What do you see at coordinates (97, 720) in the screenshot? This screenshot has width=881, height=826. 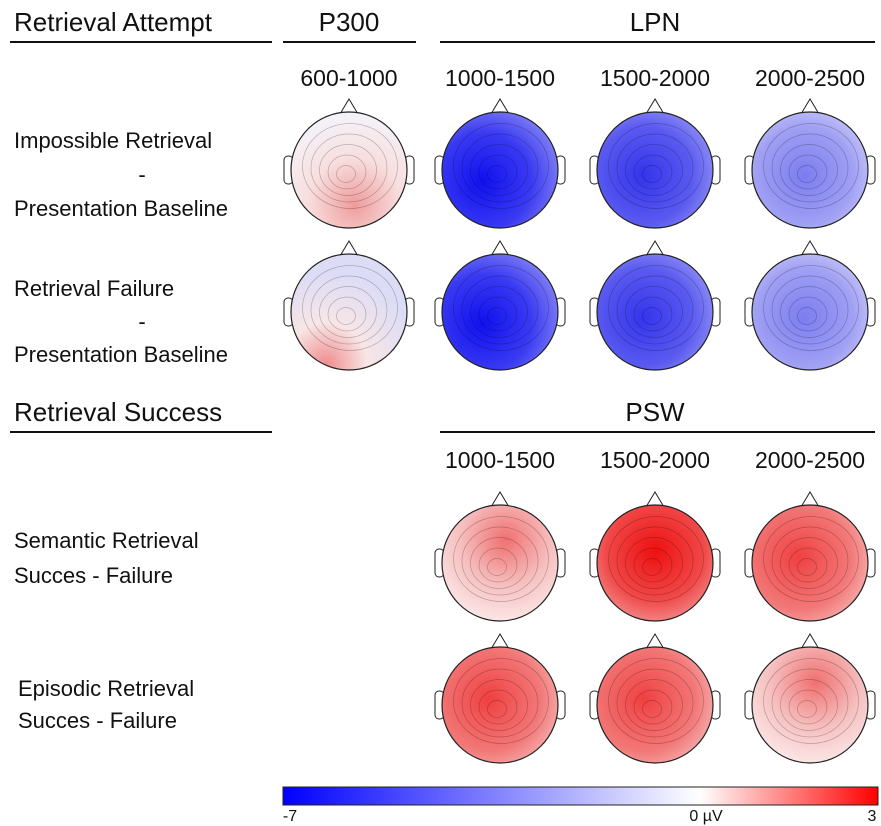 I see `row-label: Succes - Failure` at bounding box center [97, 720].